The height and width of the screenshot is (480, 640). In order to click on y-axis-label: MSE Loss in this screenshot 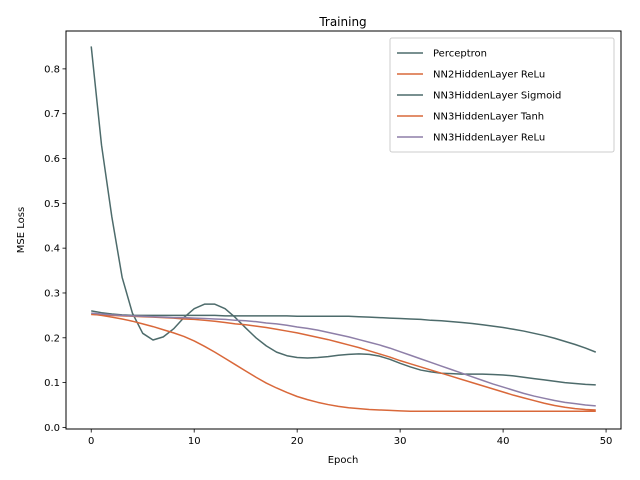, I will do `click(21, 230)`.